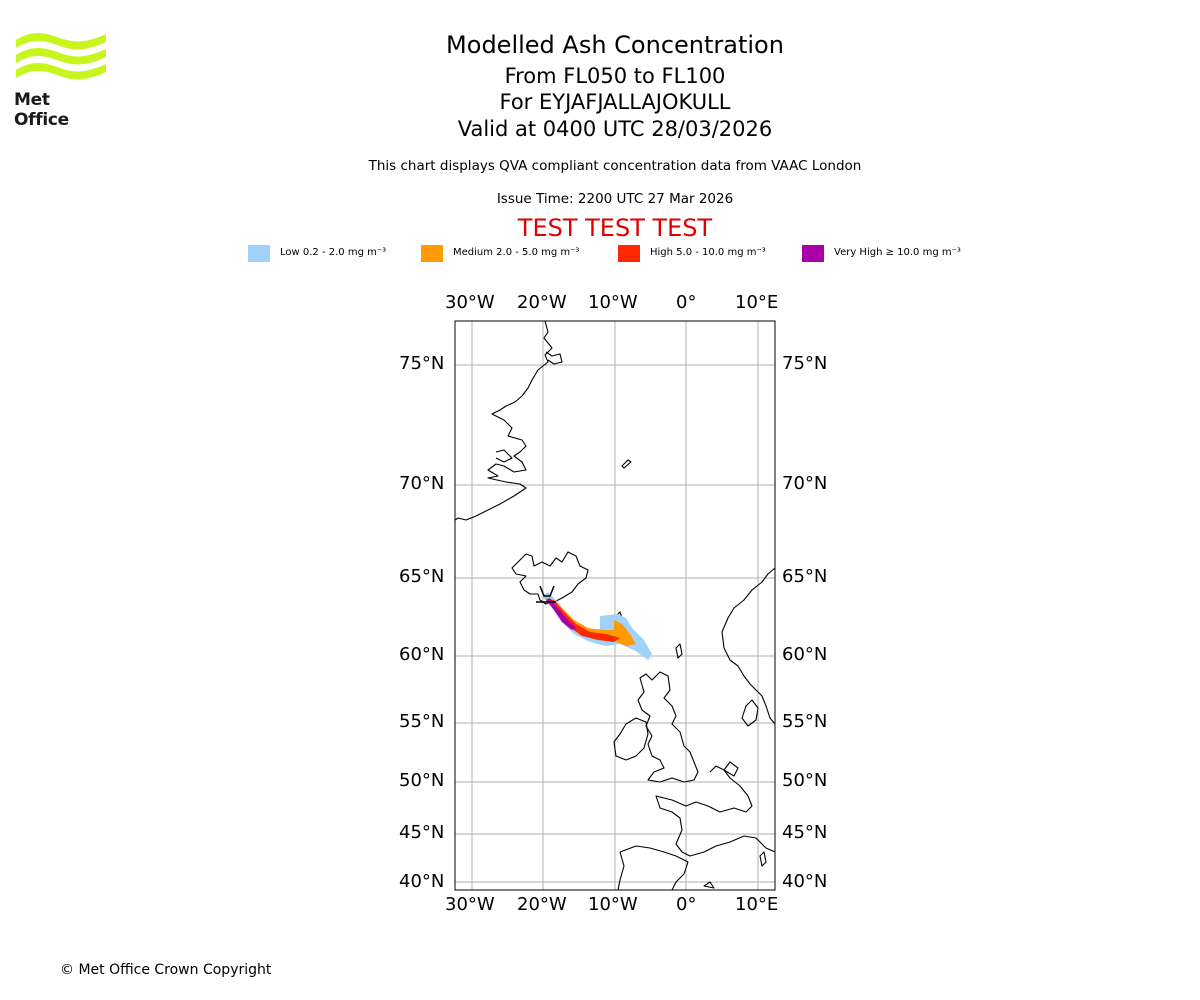  Describe the element at coordinates (422, 576) in the screenshot. I see `lat-tick-left-65n: 65°N` at that location.